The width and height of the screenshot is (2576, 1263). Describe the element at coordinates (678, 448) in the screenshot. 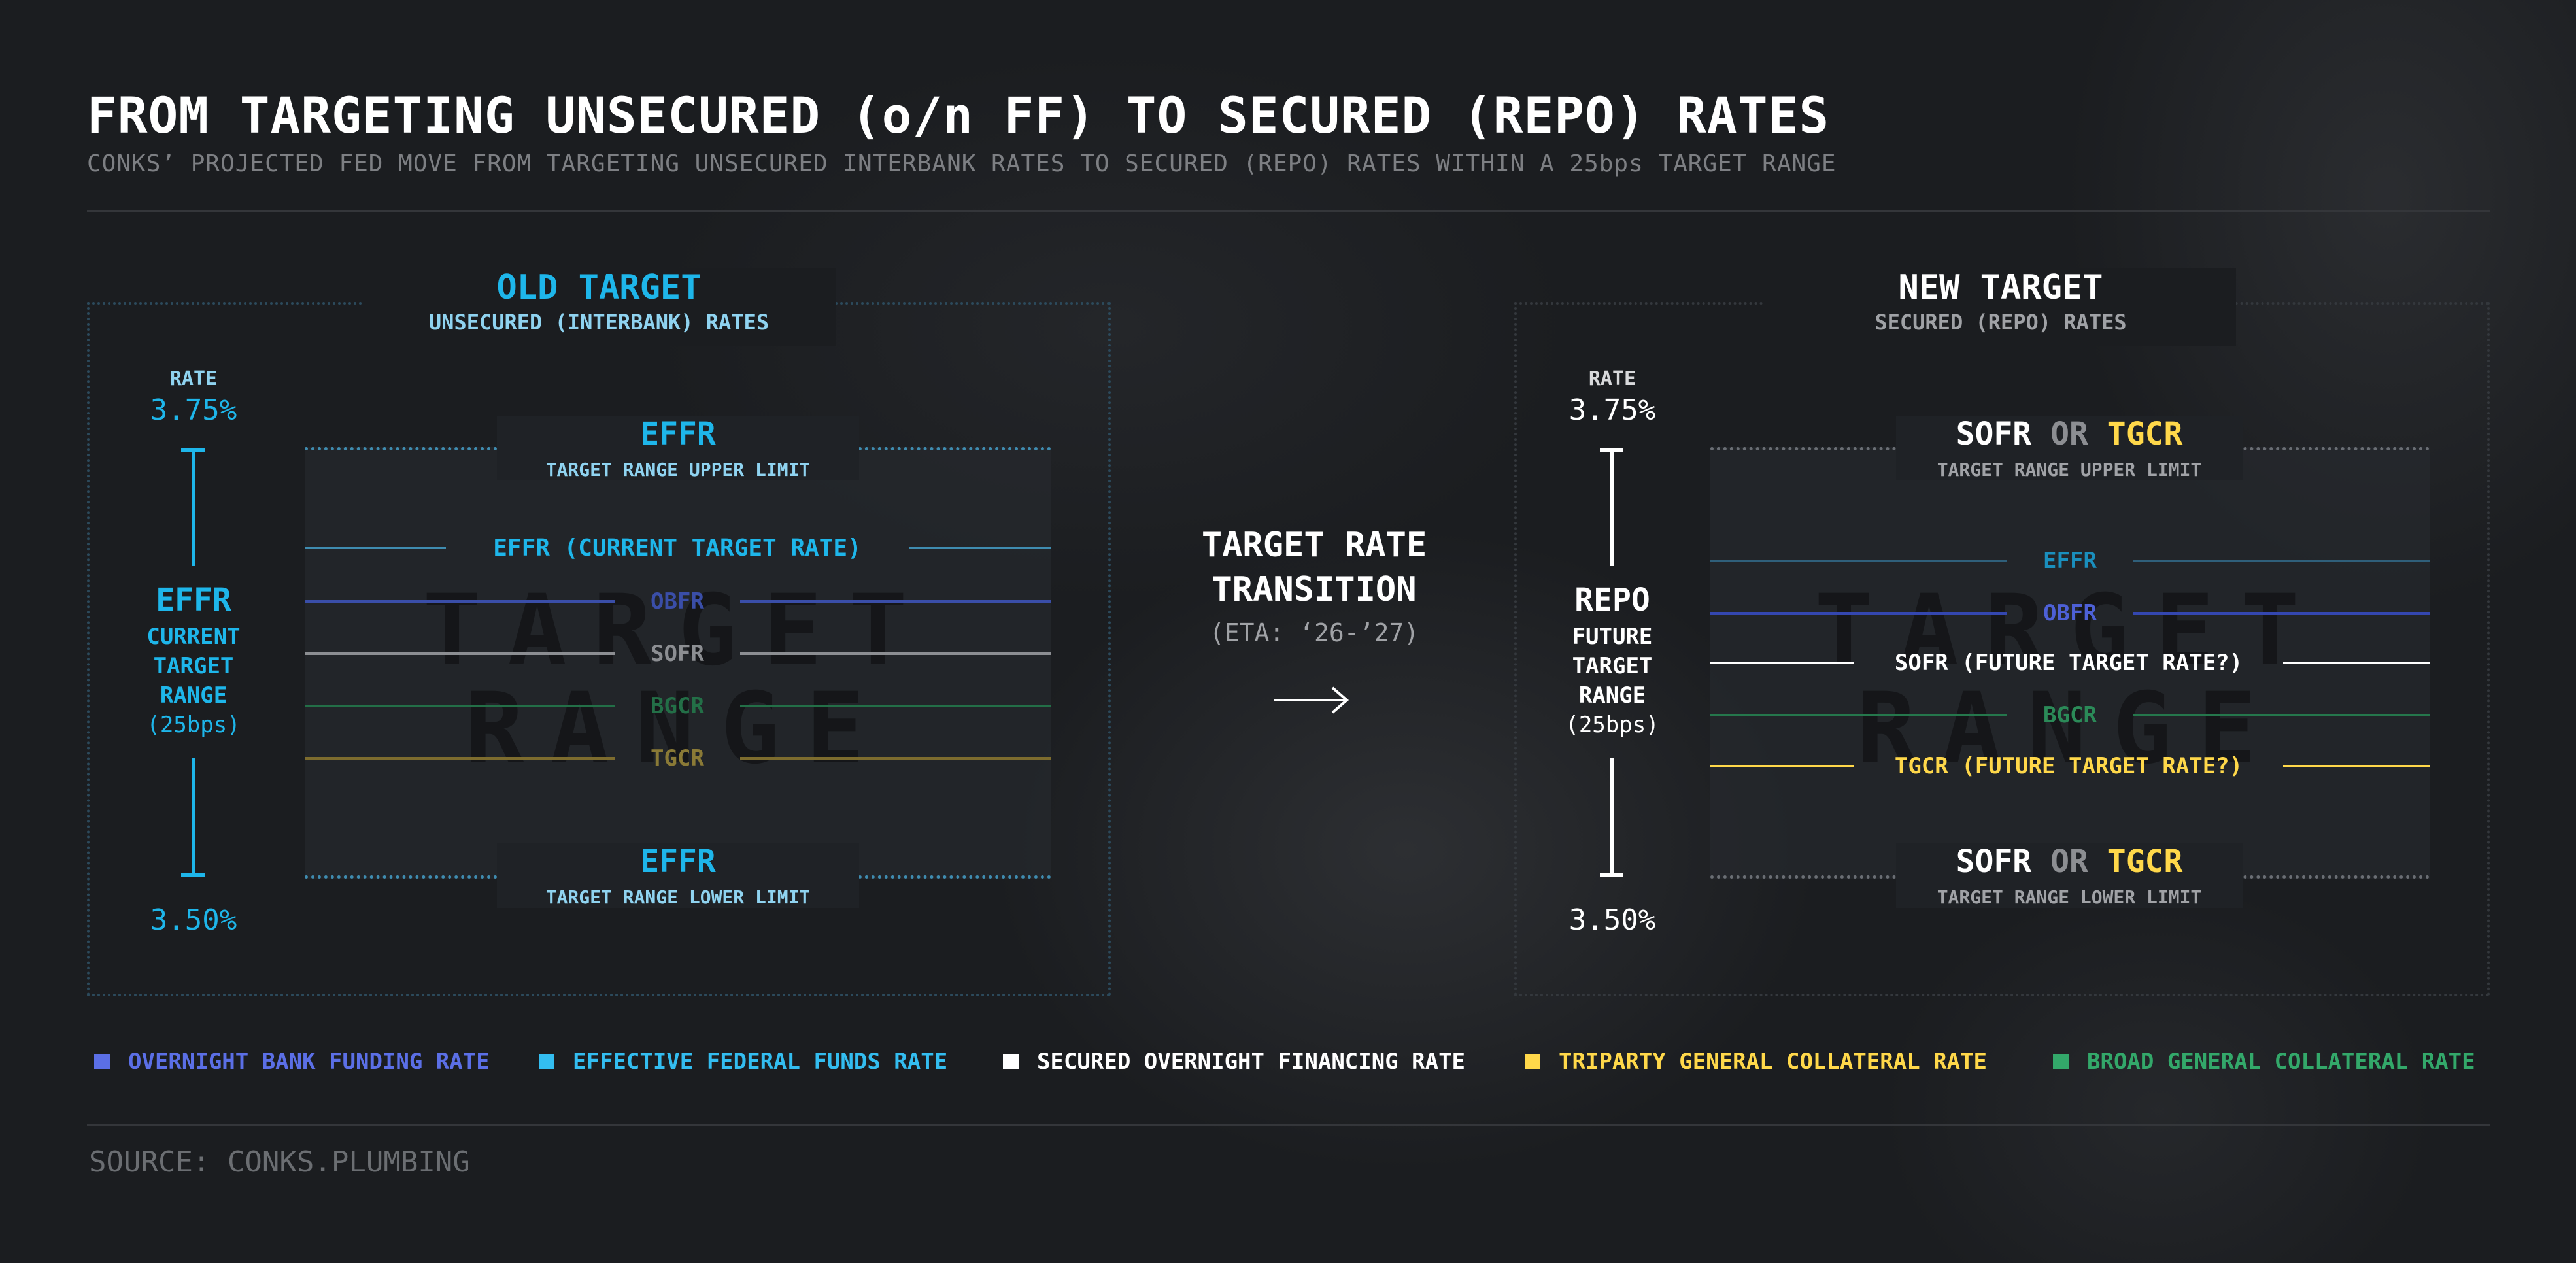

I see `old-upper-limit-label: EFFR TARGET RANGE UPPER LIMIT` at that location.